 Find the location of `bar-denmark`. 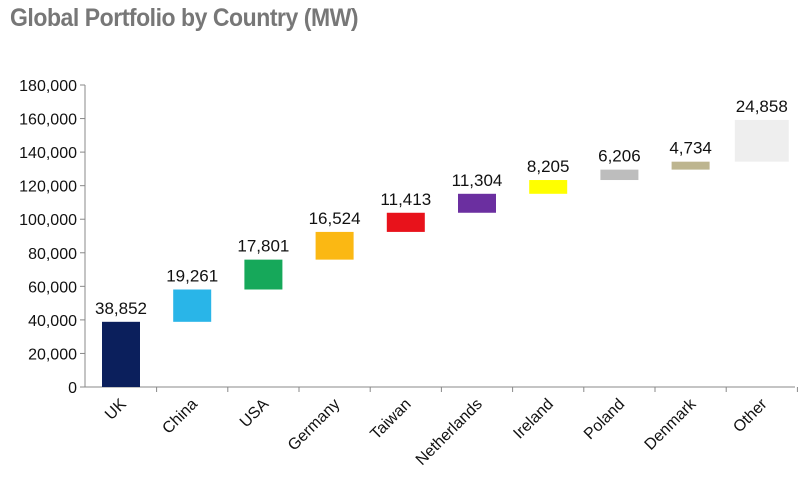

bar-denmark is located at coordinates (690, 165).